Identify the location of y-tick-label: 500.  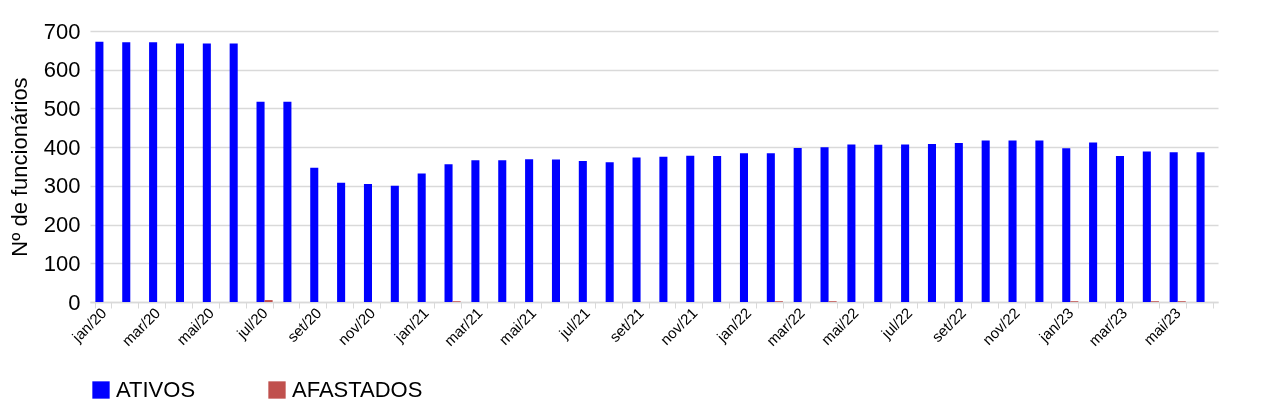
(62, 108).